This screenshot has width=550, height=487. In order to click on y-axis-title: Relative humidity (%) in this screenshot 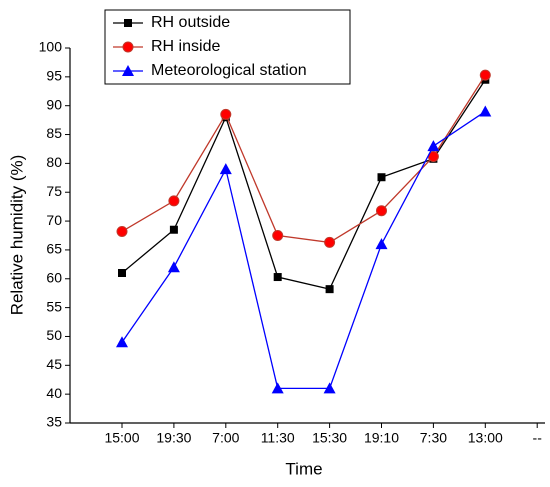, I will do `click(16, 235)`.